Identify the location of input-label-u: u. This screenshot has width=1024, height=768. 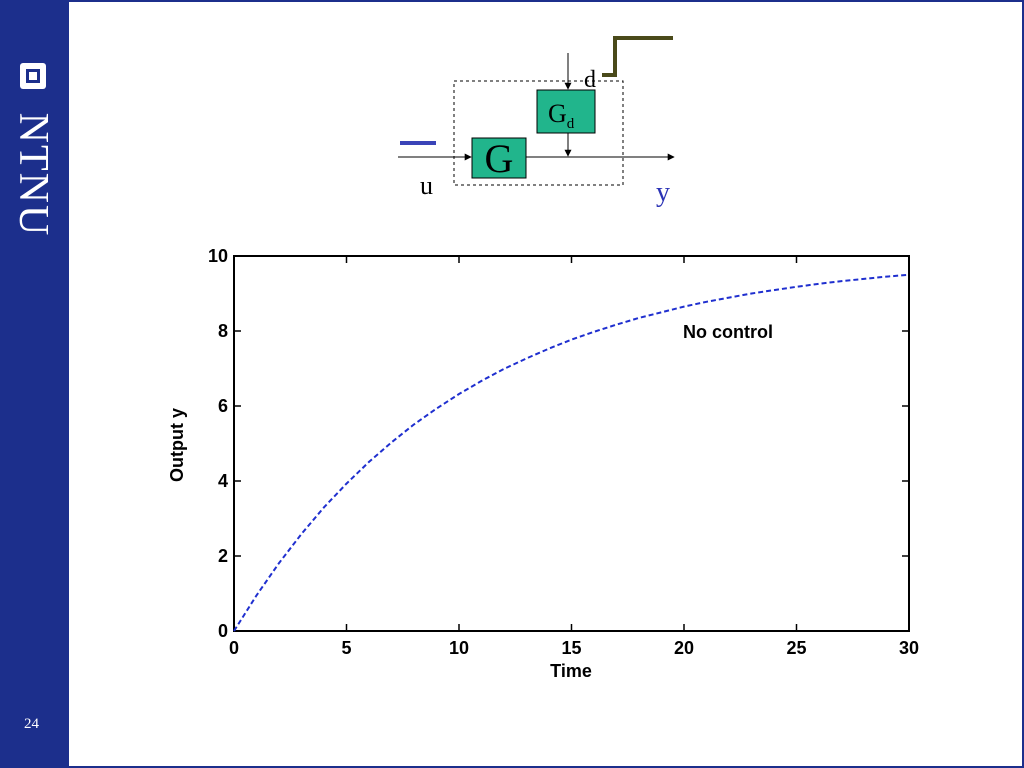
(426, 185).